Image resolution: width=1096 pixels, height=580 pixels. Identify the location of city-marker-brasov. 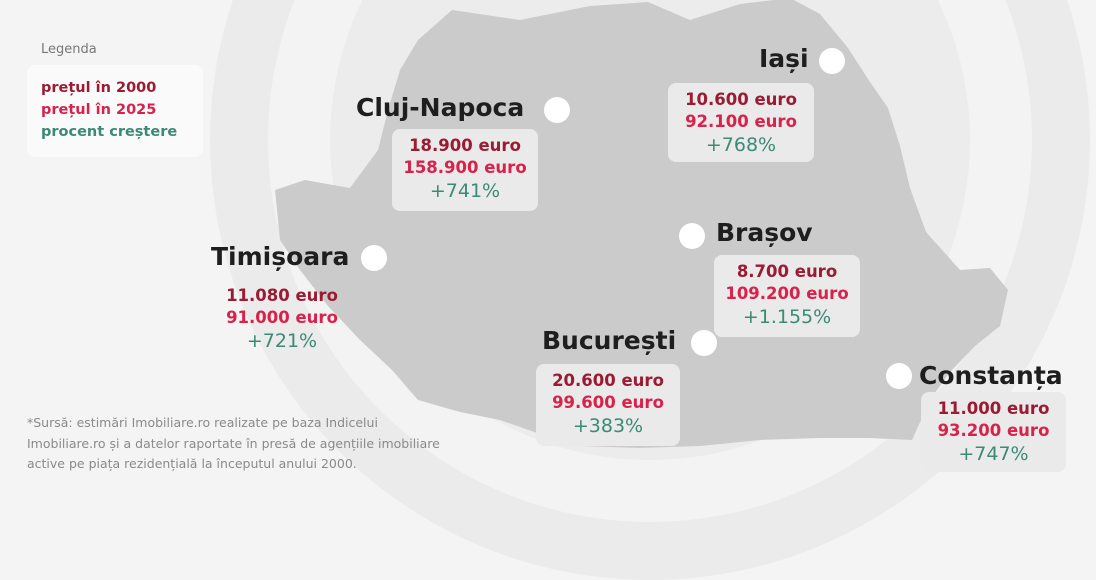
(692, 236).